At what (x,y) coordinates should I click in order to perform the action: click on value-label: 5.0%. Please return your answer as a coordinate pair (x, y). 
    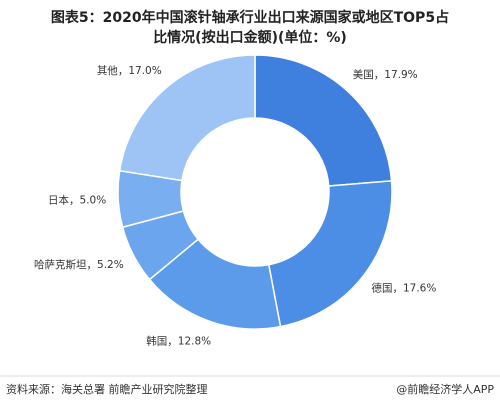
    Looking at the image, I should click on (93, 200).